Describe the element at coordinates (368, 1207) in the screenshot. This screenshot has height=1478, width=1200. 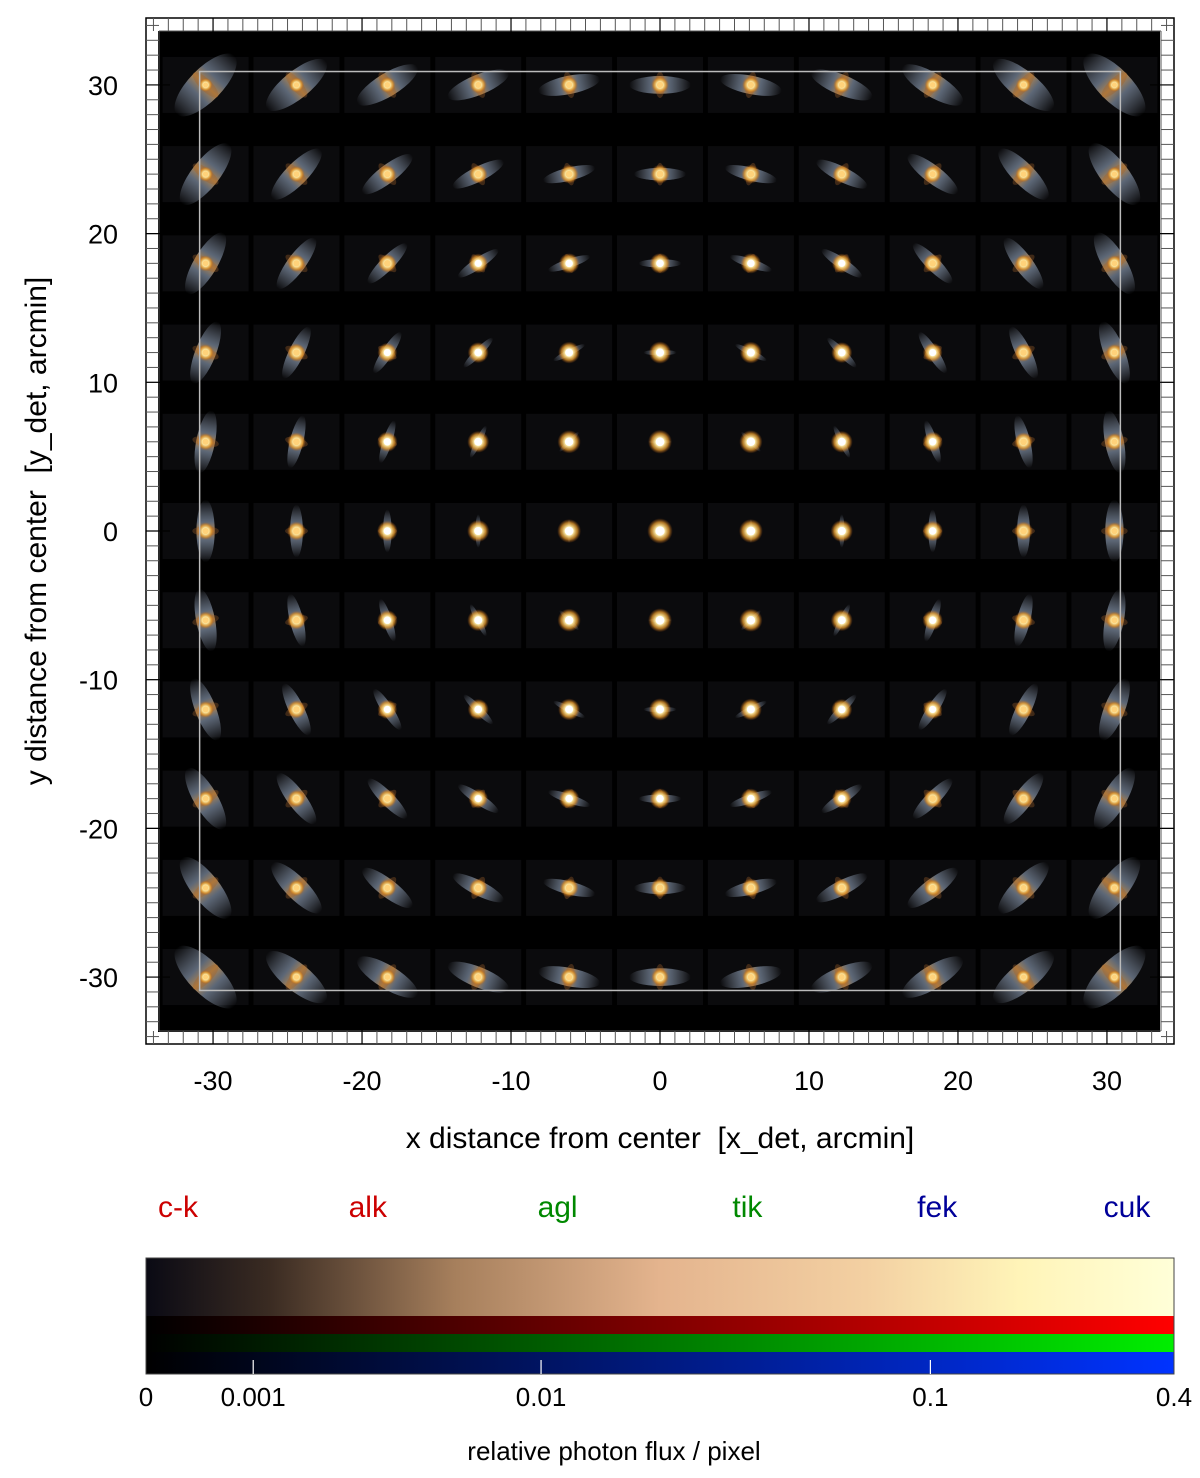
I see `energy-line-label: alk` at that location.